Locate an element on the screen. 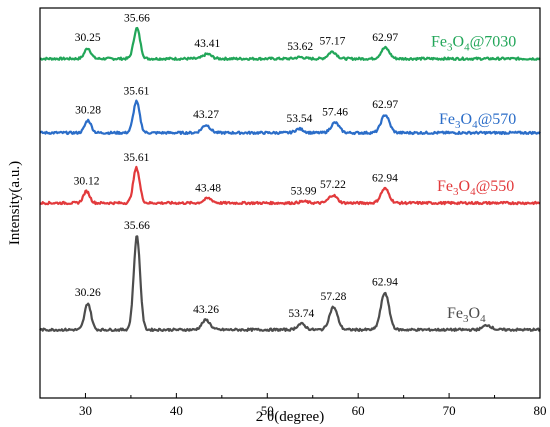 This screenshot has width=550, height=427. peak-label: 43.48 is located at coordinates (208, 188).